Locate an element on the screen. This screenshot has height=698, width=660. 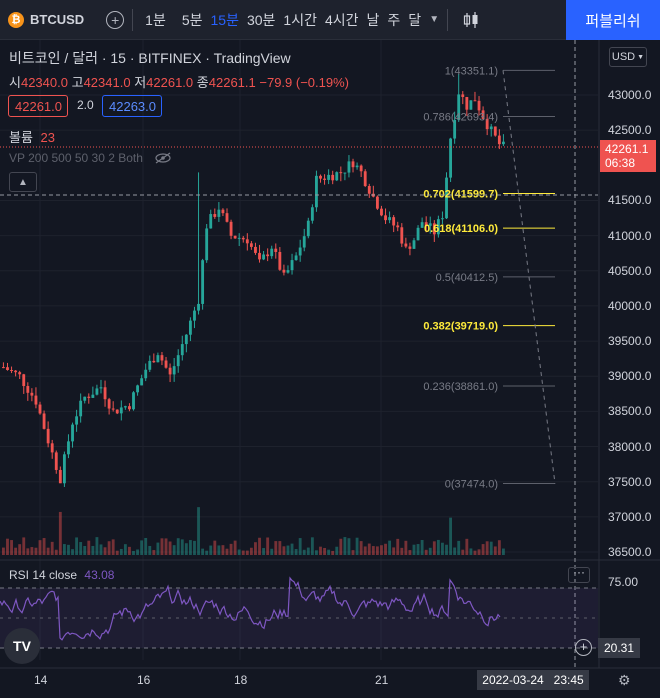
fib-label: 0.5(40412.5) is located at coordinates (467, 278).